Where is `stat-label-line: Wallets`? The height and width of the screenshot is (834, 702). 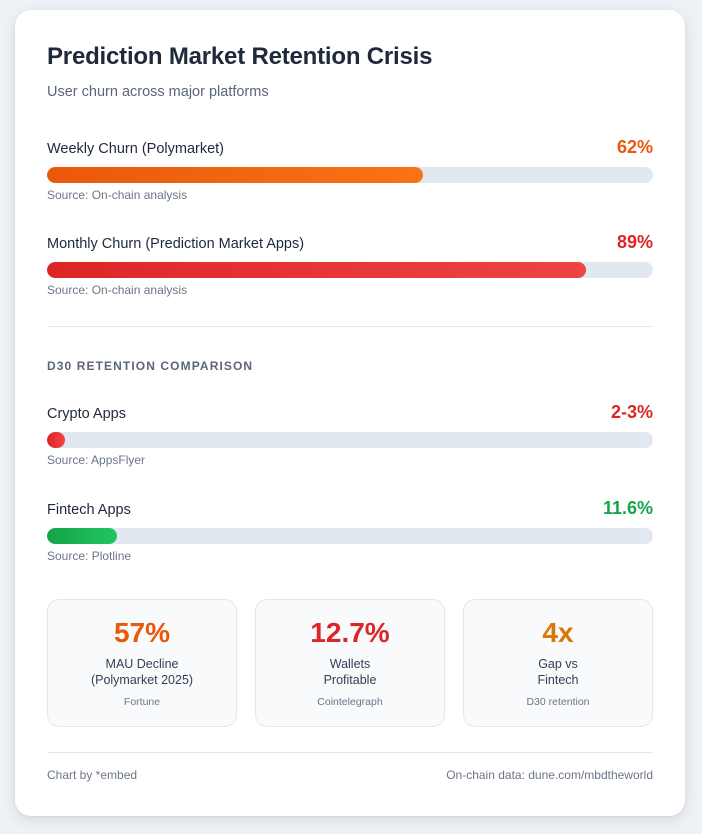
stat-label-line: Wallets is located at coordinates (350, 664).